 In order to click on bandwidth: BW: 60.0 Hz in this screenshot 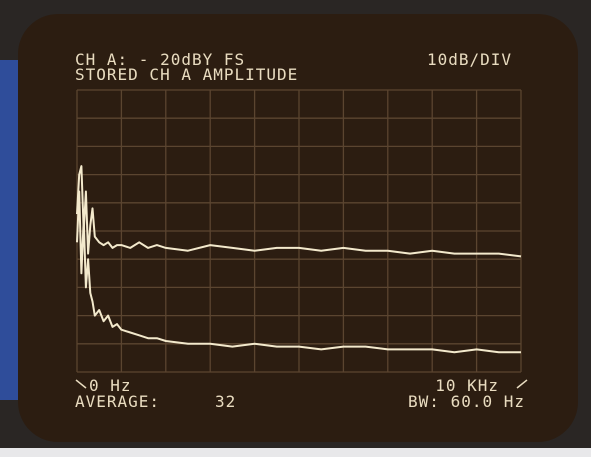, I will do `click(466, 401)`.